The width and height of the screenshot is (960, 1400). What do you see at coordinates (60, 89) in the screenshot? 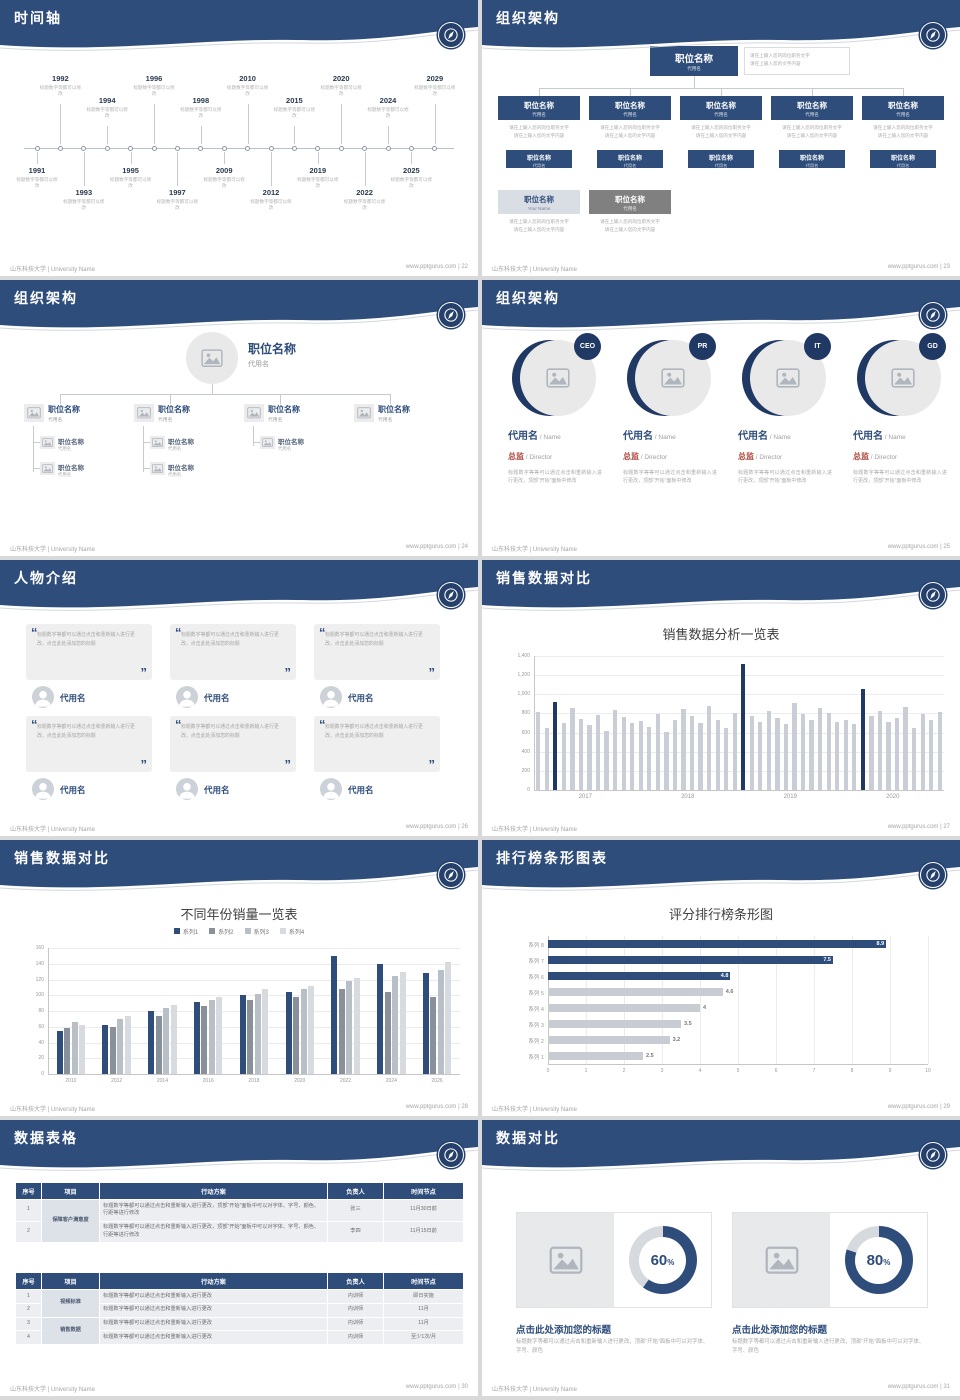
I see `timeline-item: 1992 标题数字等都可以修改` at bounding box center [60, 89].